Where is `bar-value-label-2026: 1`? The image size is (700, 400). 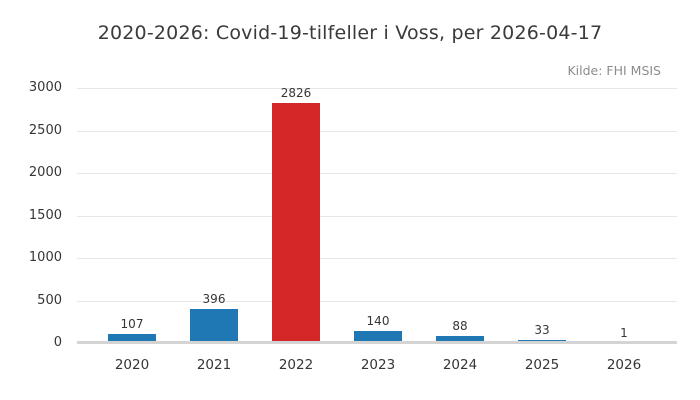
bar-value-label-2026: 1 is located at coordinates (624, 332).